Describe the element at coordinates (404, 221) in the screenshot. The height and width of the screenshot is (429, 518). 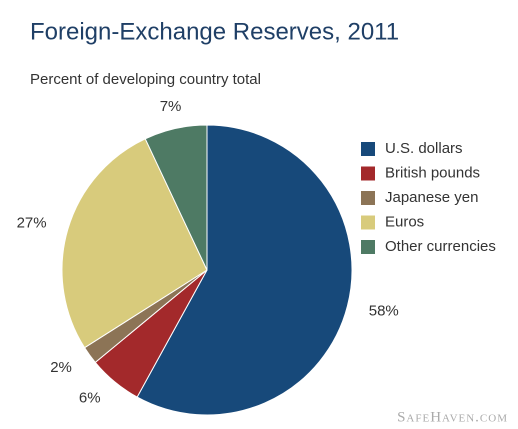
I see `legend-label: Euros` at that location.